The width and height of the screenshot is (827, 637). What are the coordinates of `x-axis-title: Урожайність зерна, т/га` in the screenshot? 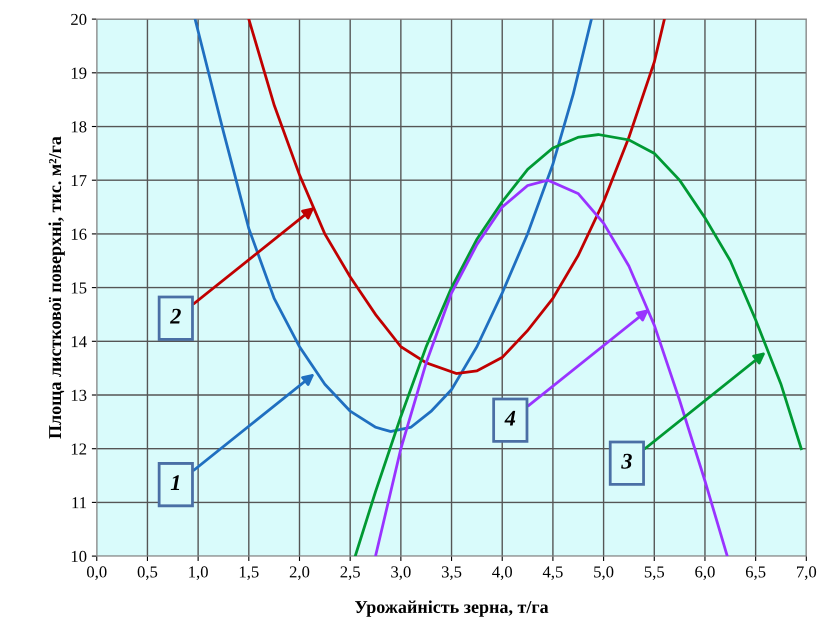 It's located at (451, 608).